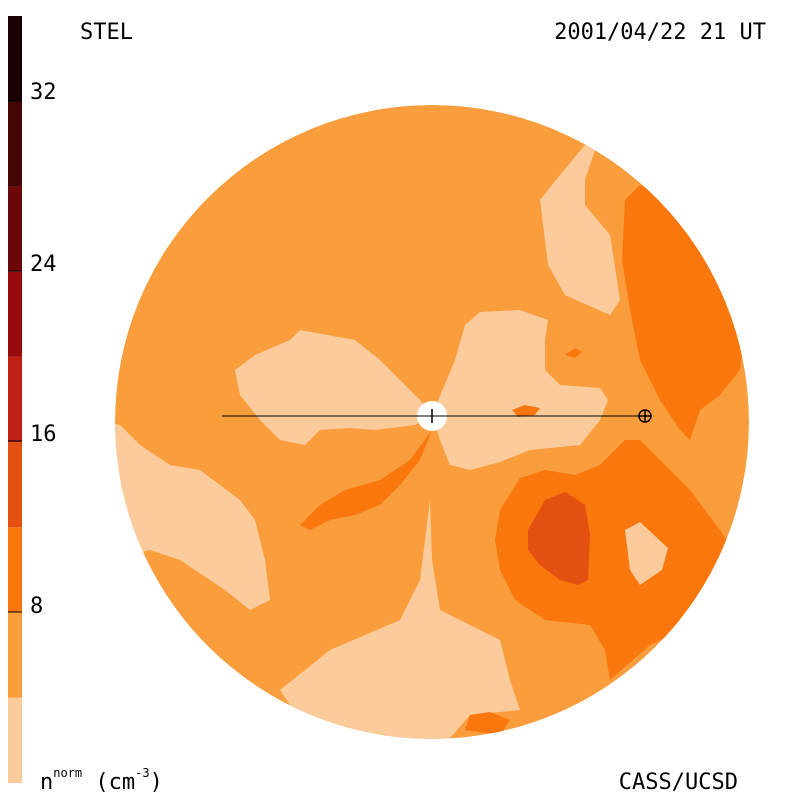 Image resolution: width=800 pixels, height=800 pixels. I want to click on unit-base: n, so click(47, 782).